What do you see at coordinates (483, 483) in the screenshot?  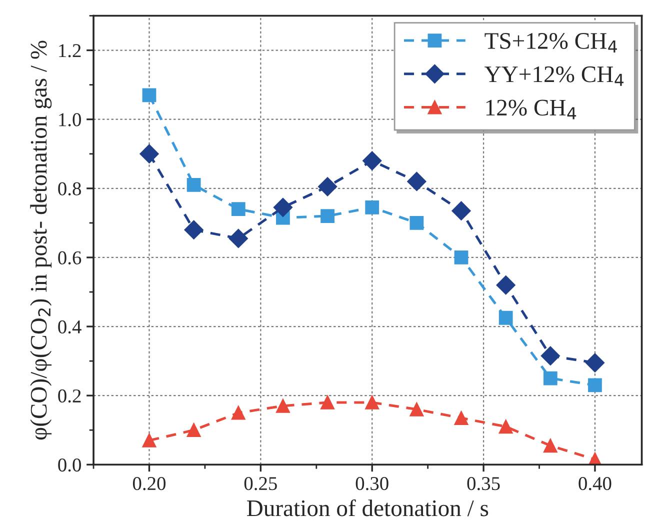 I see `x-tick-label: 0.35` at bounding box center [483, 483].